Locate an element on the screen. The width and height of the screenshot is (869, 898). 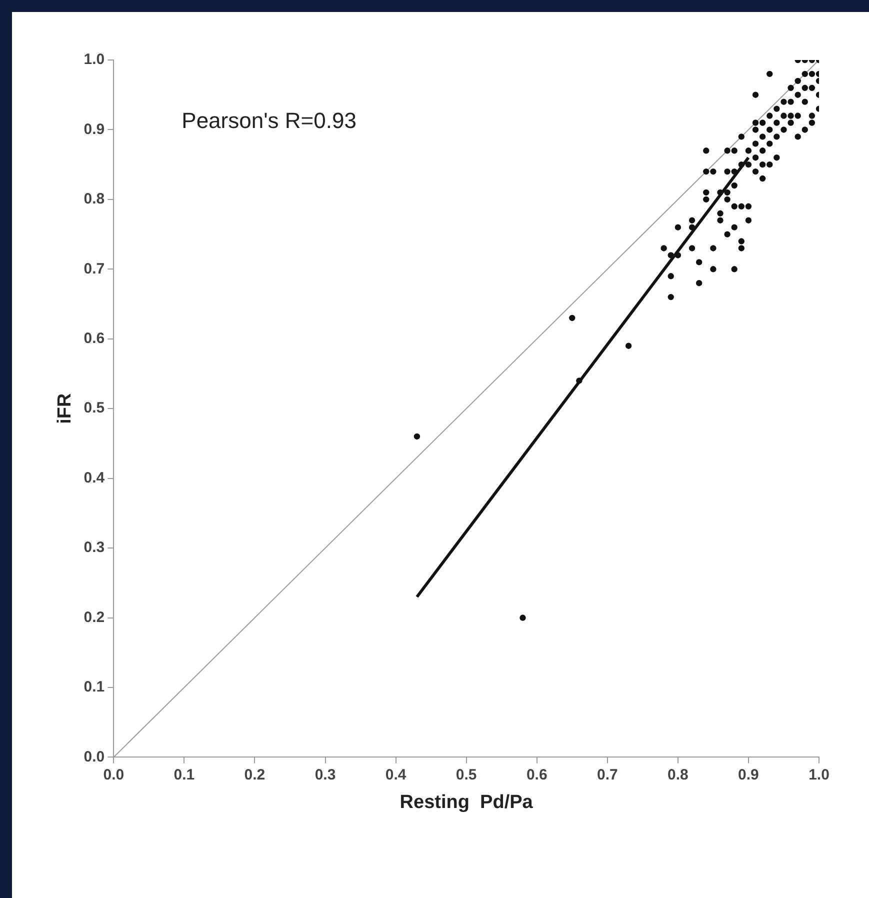
x-tick-label: 0.5 is located at coordinates (466, 775).